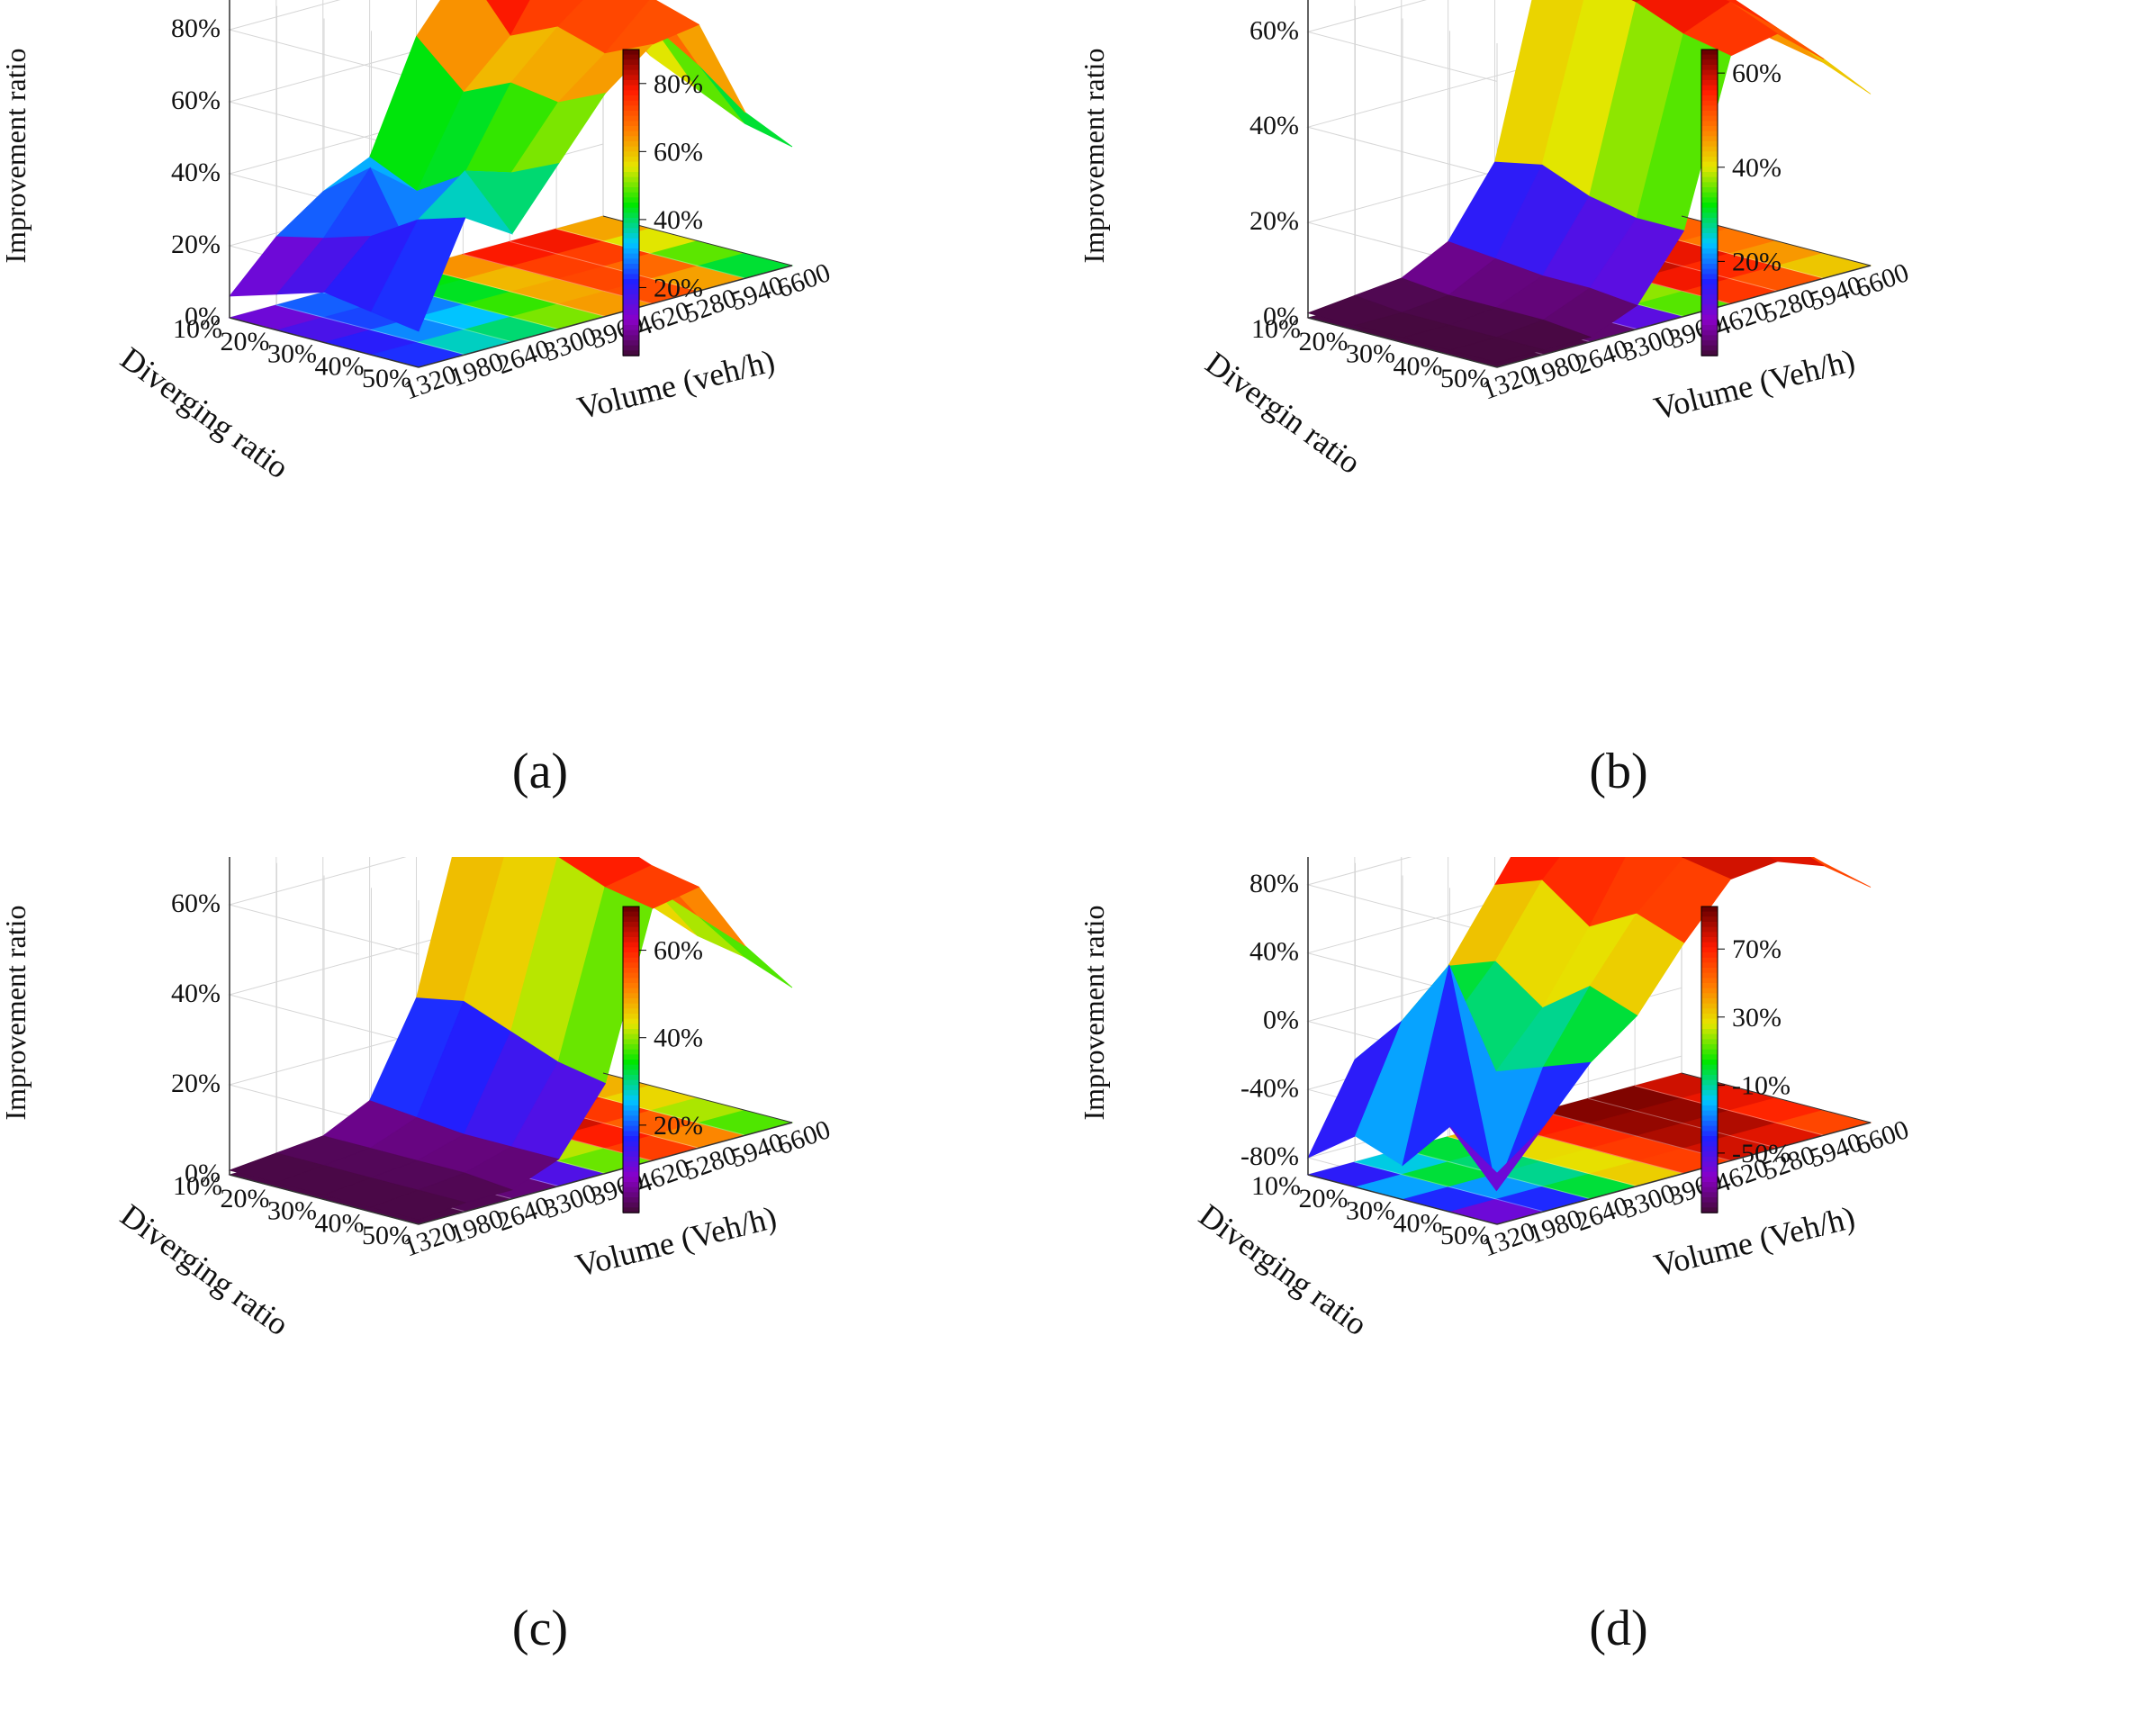 The height and width of the screenshot is (1714, 2156). What do you see at coordinates (1761, 1153) in the screenshot?
I see `colorbar-tick-label: -50%` at bounding box center [1761, 1153].